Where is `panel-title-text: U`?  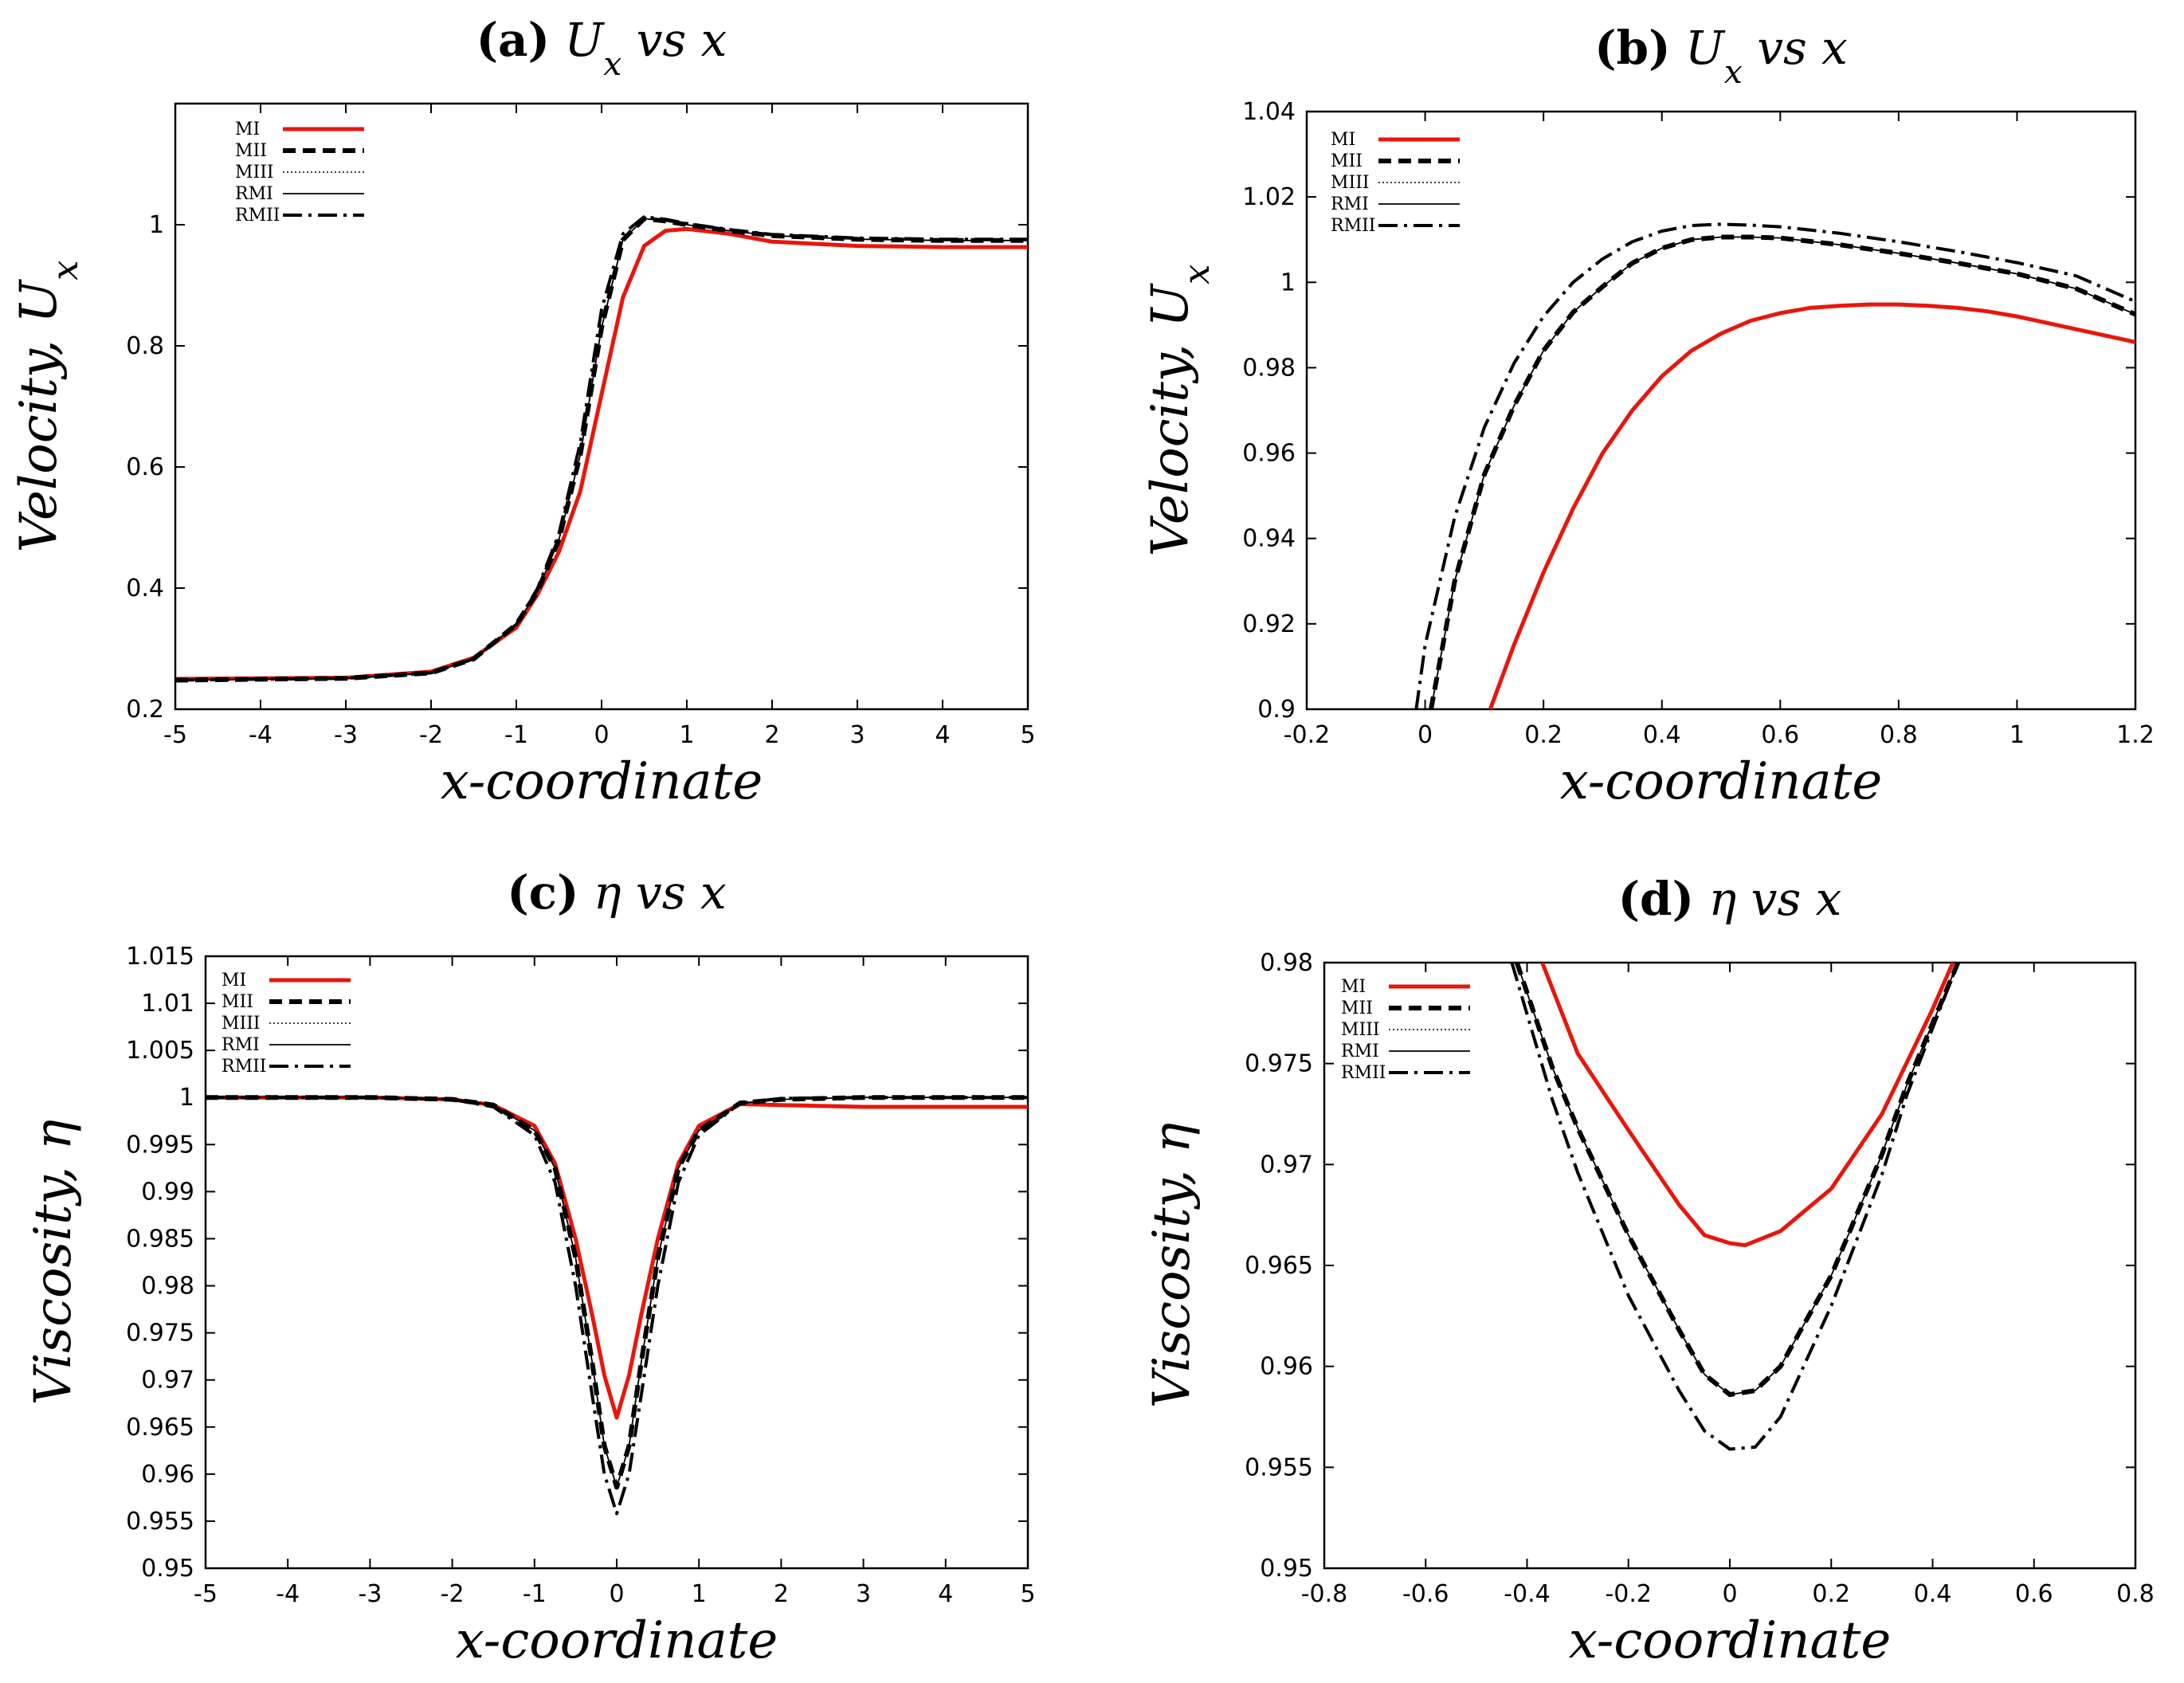 panel-title-text: U is located at coordinates (577, 40).